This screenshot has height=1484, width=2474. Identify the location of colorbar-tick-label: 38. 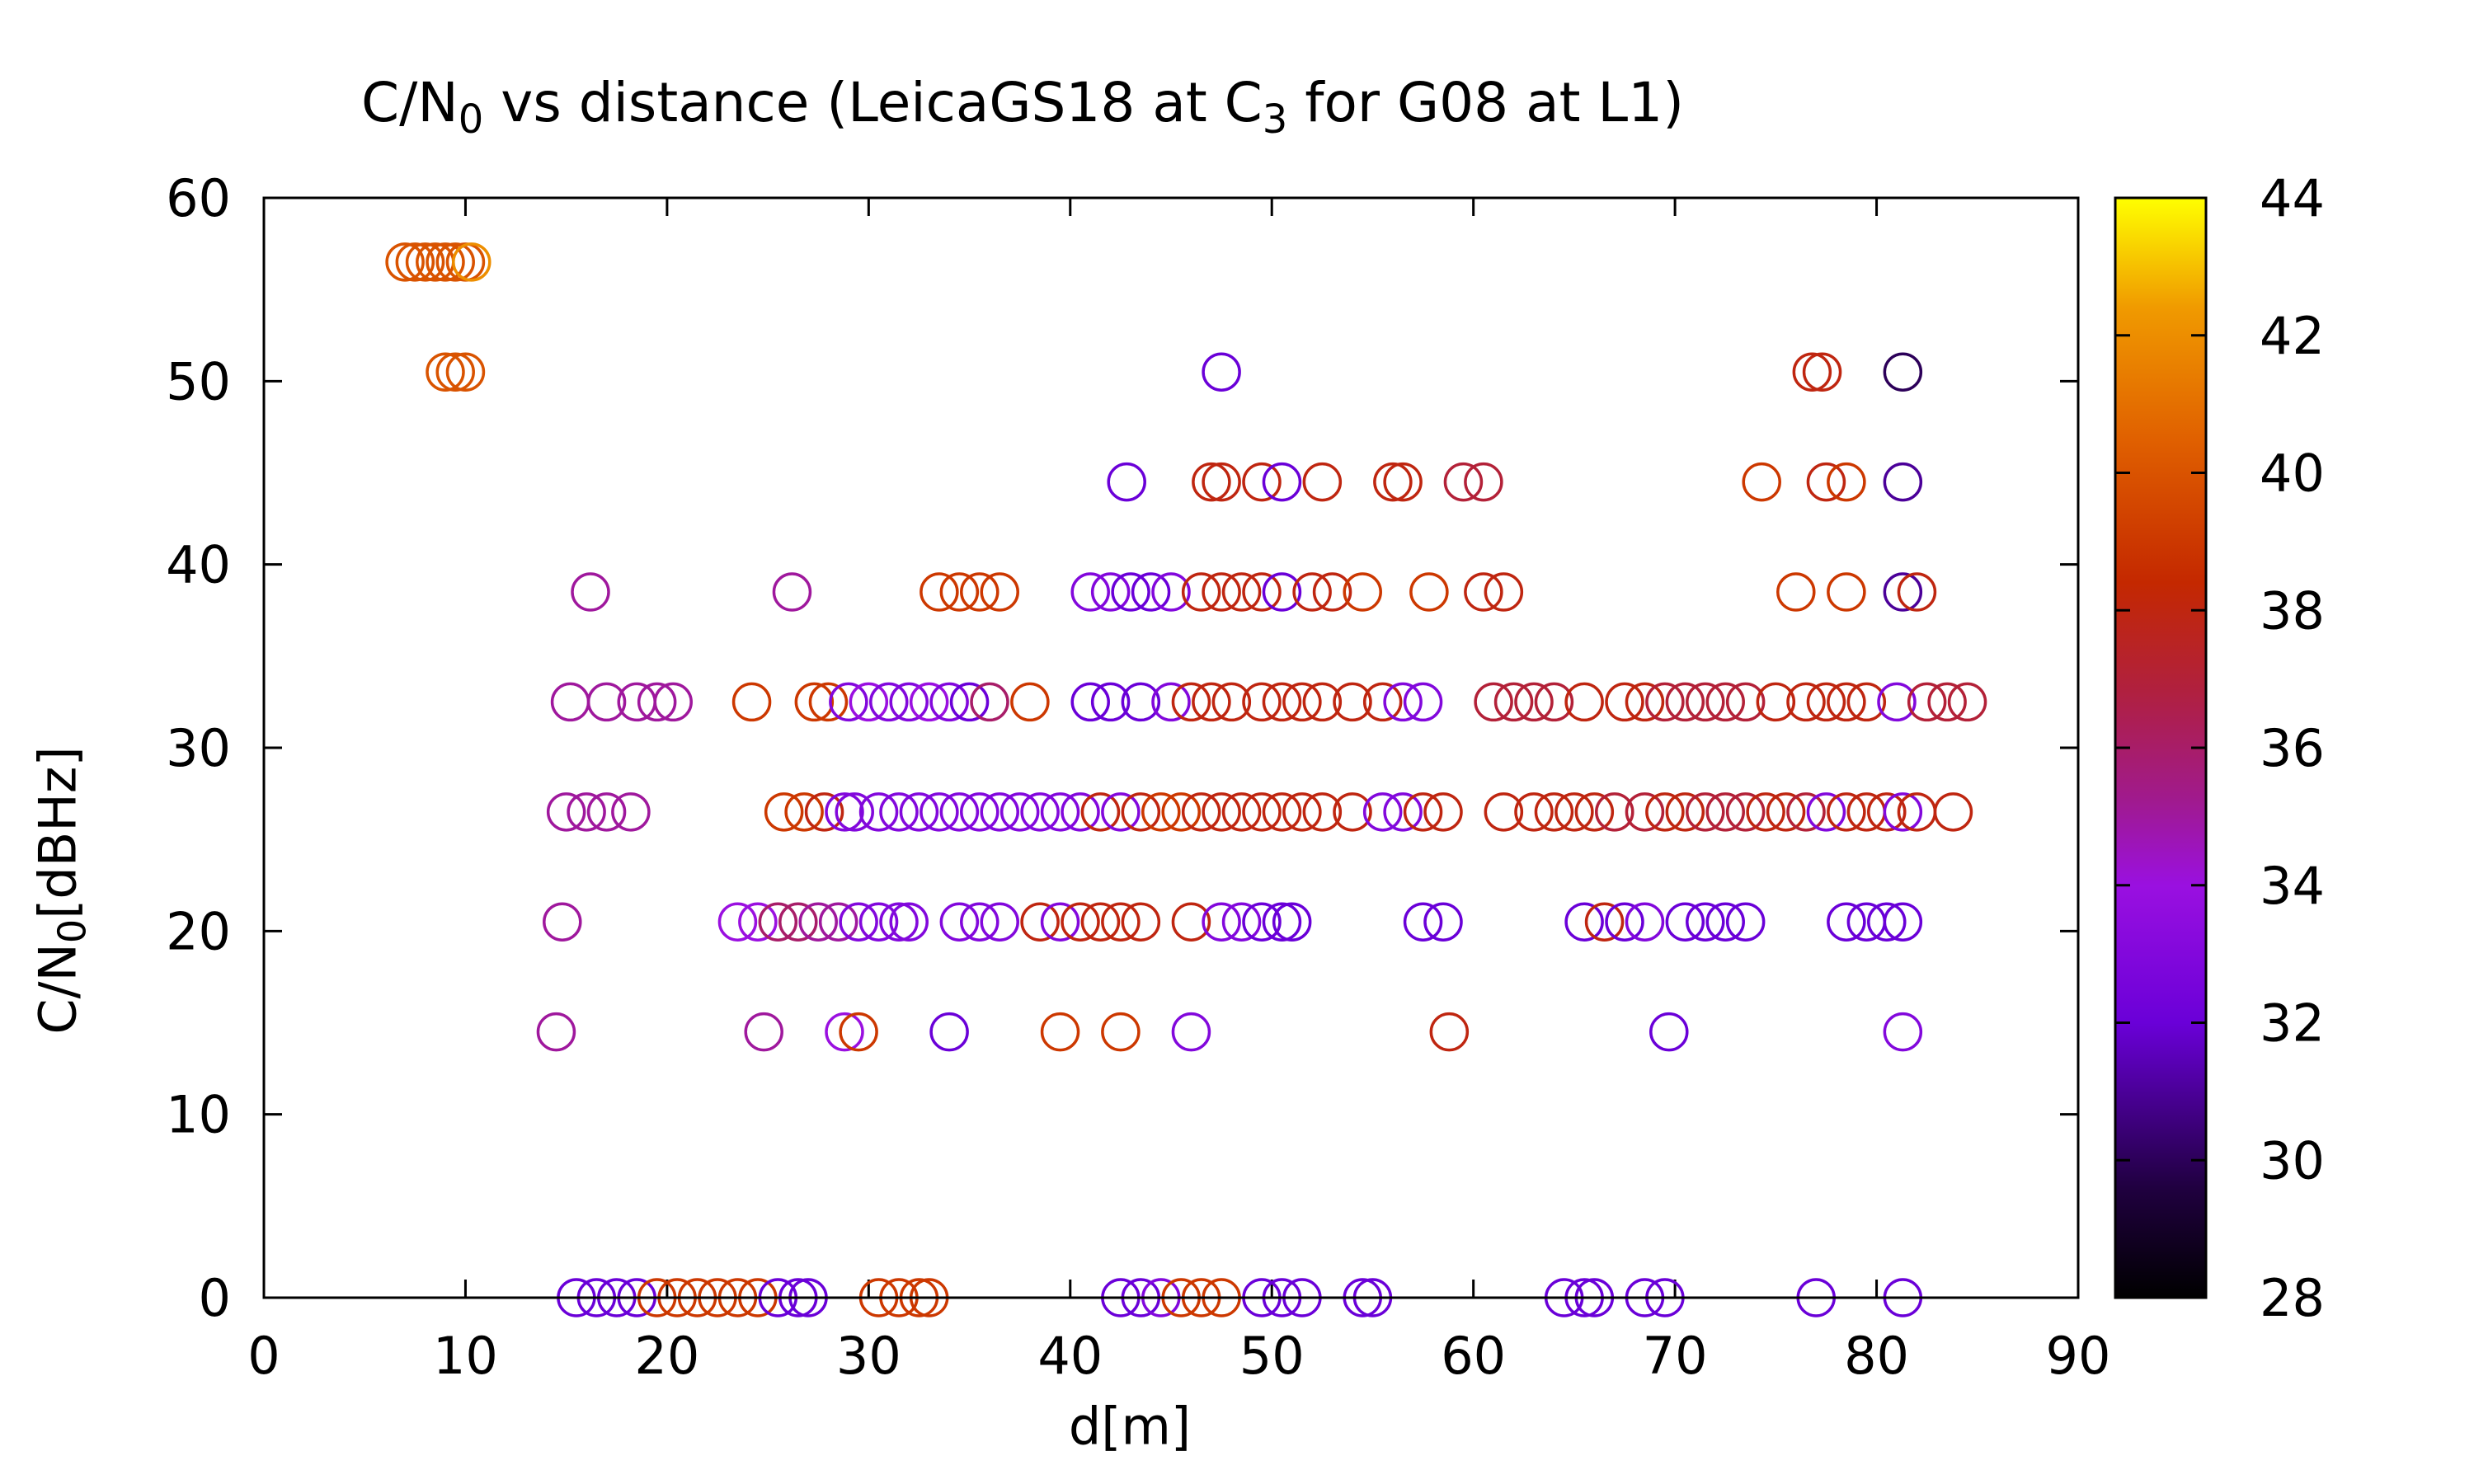
(2292, 610).